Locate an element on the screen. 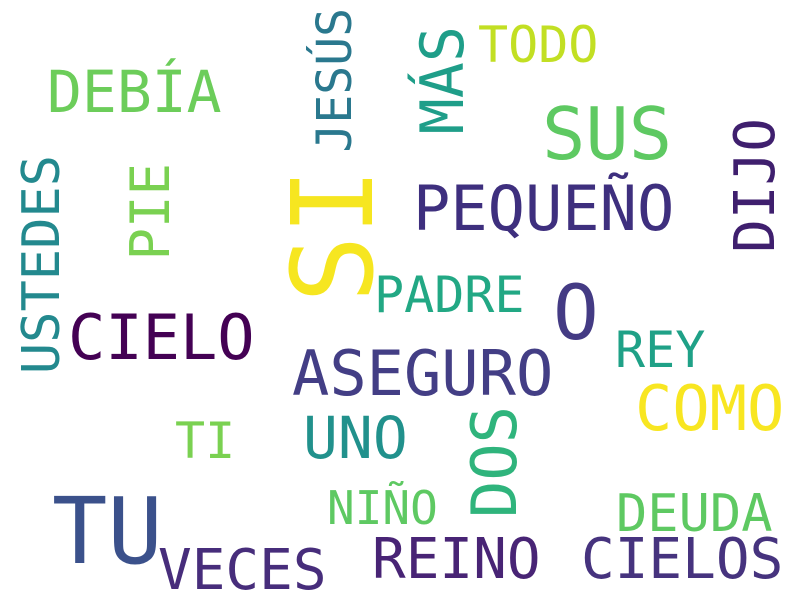 The height and width of the screenshot is (600, 800). word-pequeno: PEQUEÑO is located at coordinates (544, 208).